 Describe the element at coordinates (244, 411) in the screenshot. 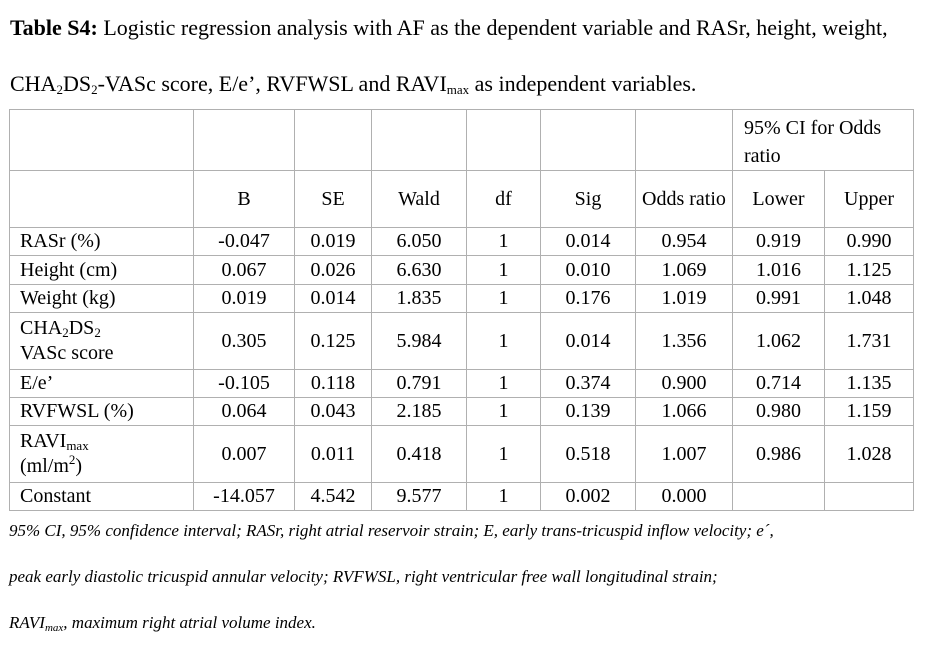

I see `table-cell: 0.064` at that location.